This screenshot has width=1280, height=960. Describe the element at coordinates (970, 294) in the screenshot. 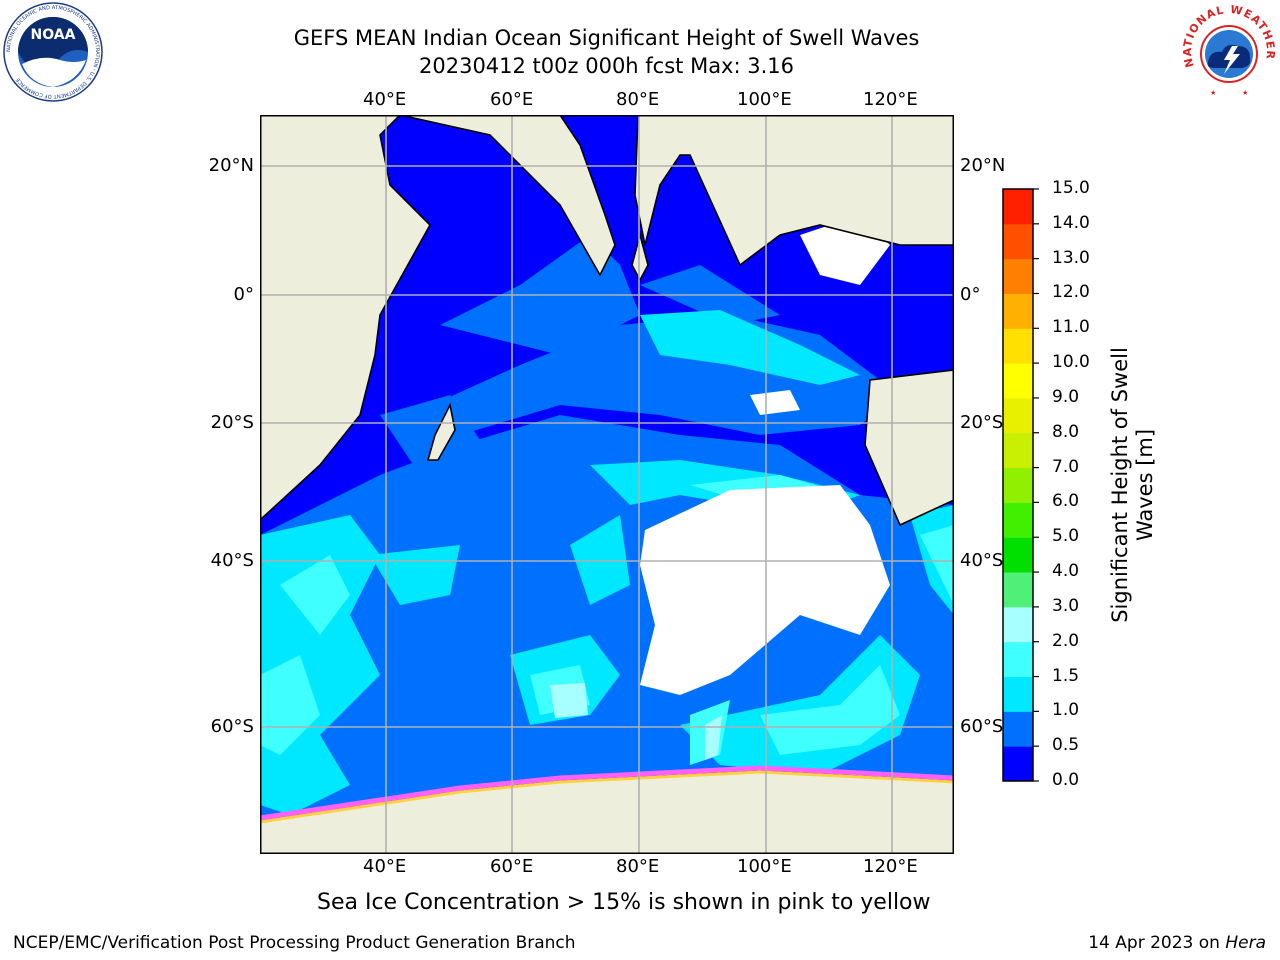

I see `lat-label-right-0: 0°` at that location.